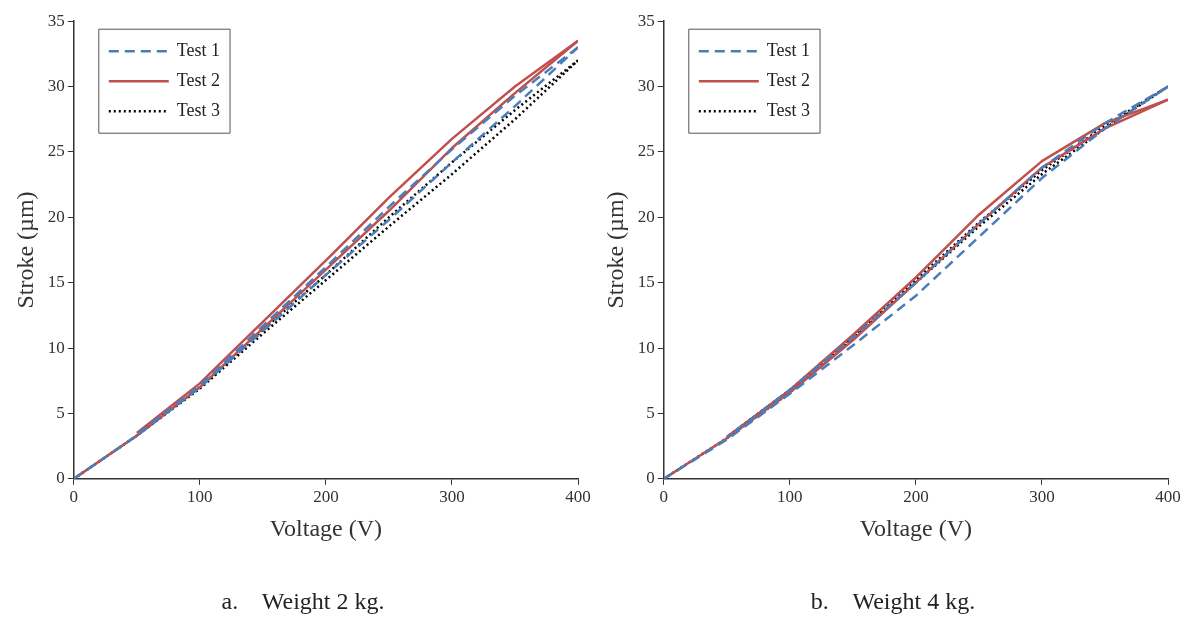 Image resolution: width=1200 pixels, height=636 pixels. What do you see at coordinates (893, 601) in the screenshot?
I see `text: b. Weight 4 kg.` at bounding box center [893, 601].